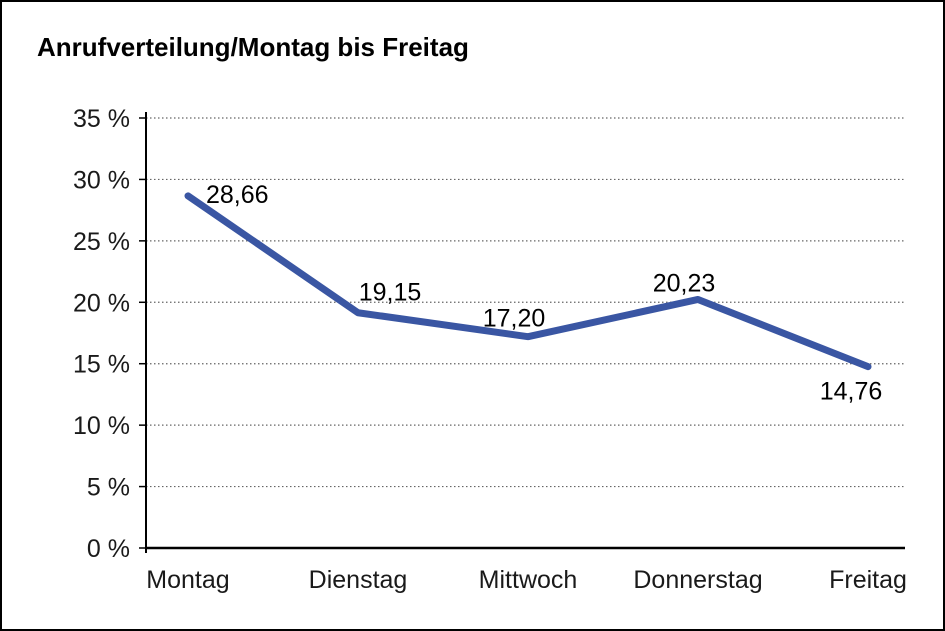  I want to click on x-category-label: Freitag, so click(868, 580).